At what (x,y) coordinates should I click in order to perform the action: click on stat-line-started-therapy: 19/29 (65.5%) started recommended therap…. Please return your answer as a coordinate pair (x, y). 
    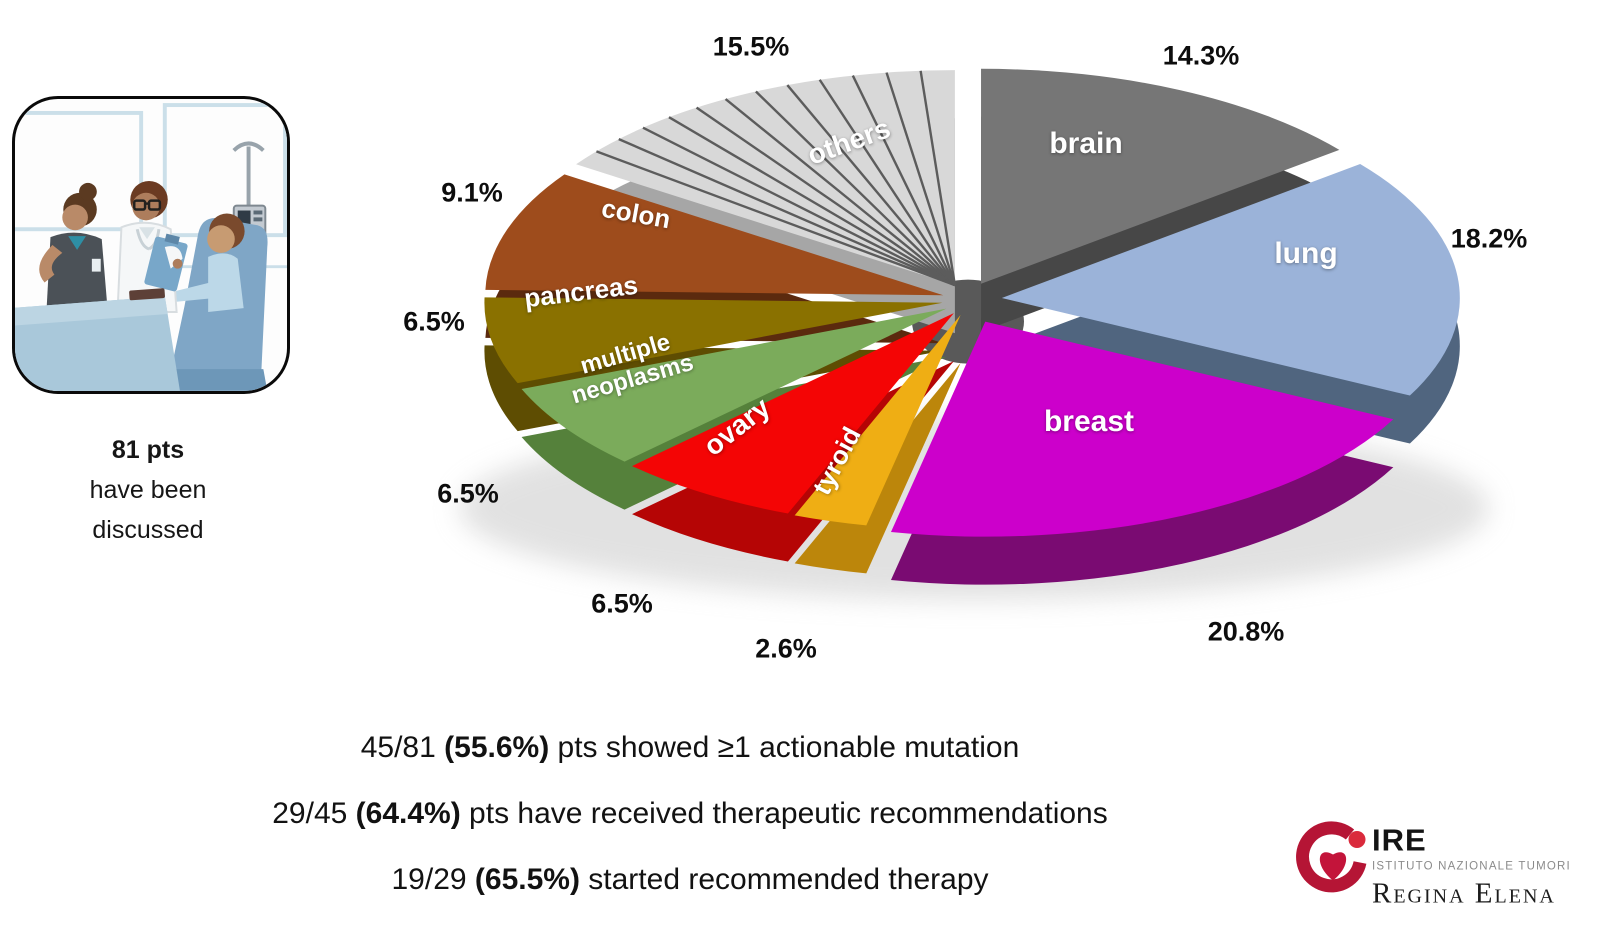
    Looking at the image, I should click on (690, 879).